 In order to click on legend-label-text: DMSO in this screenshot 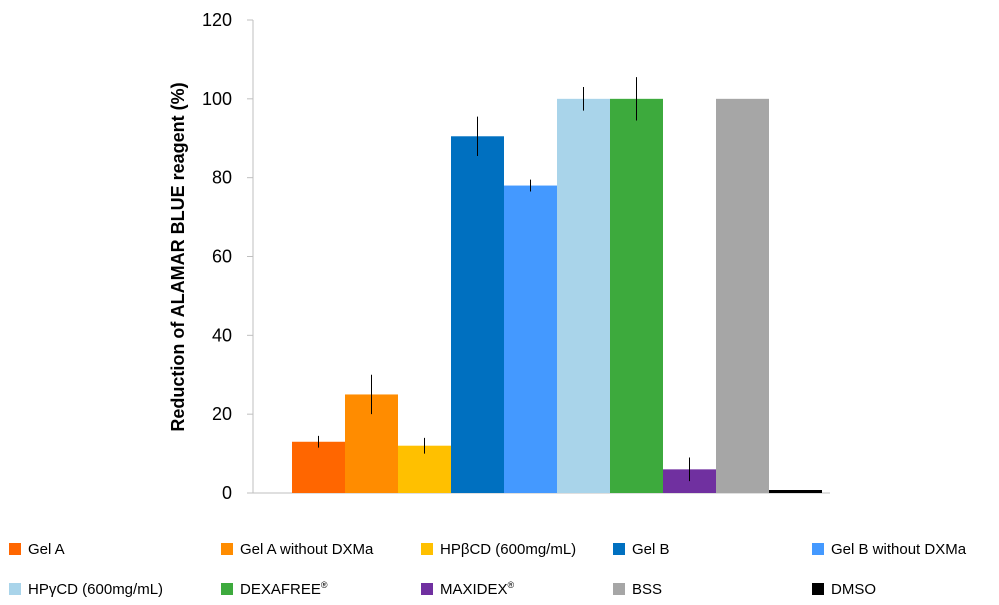, I will do `click(853, 589)`.